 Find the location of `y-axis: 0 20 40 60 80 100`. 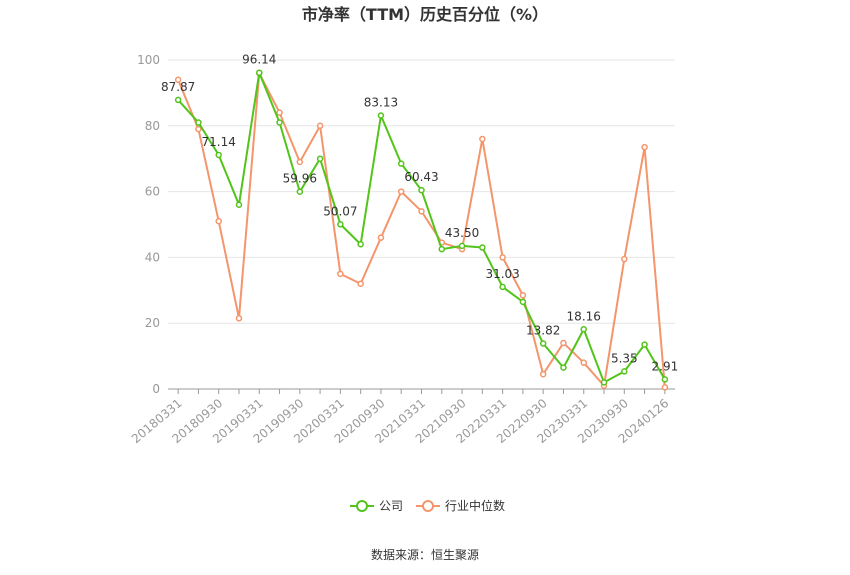

y-axis: 0 20 40 60 80 100 is located at coordinates (148, 224).